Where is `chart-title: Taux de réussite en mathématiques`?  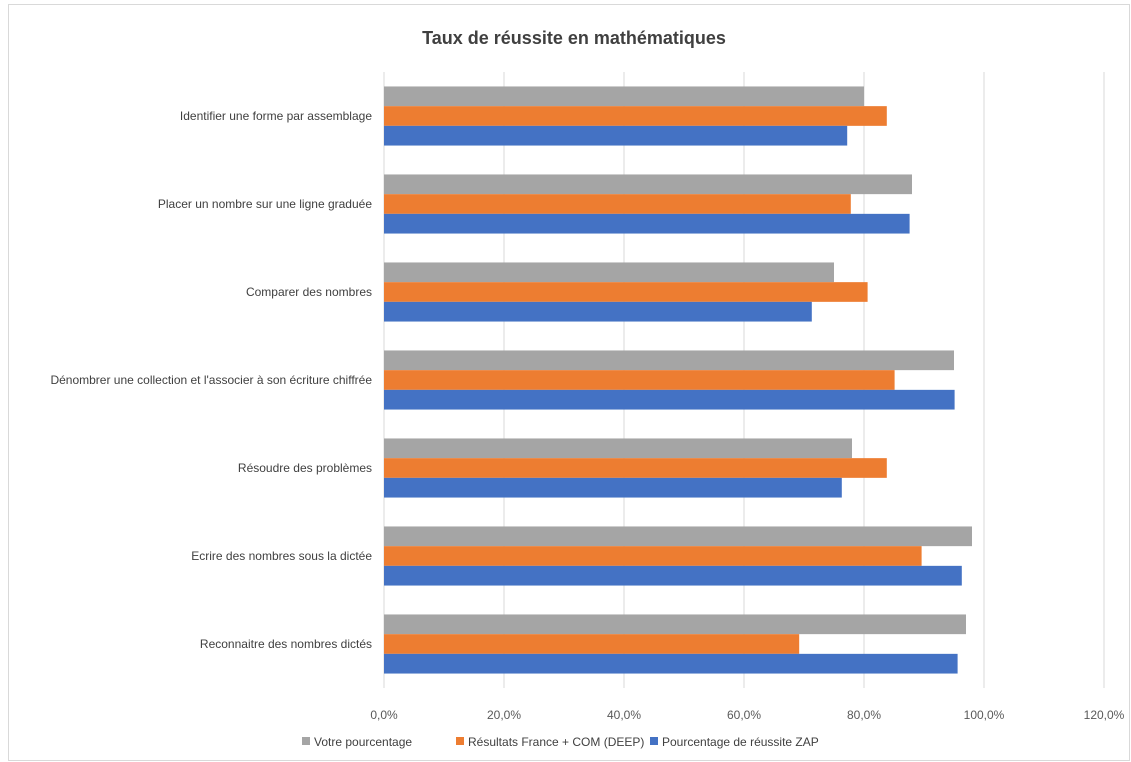
chart-title: Taux de réussite en mathématiques is located at coordinates (574, 38).